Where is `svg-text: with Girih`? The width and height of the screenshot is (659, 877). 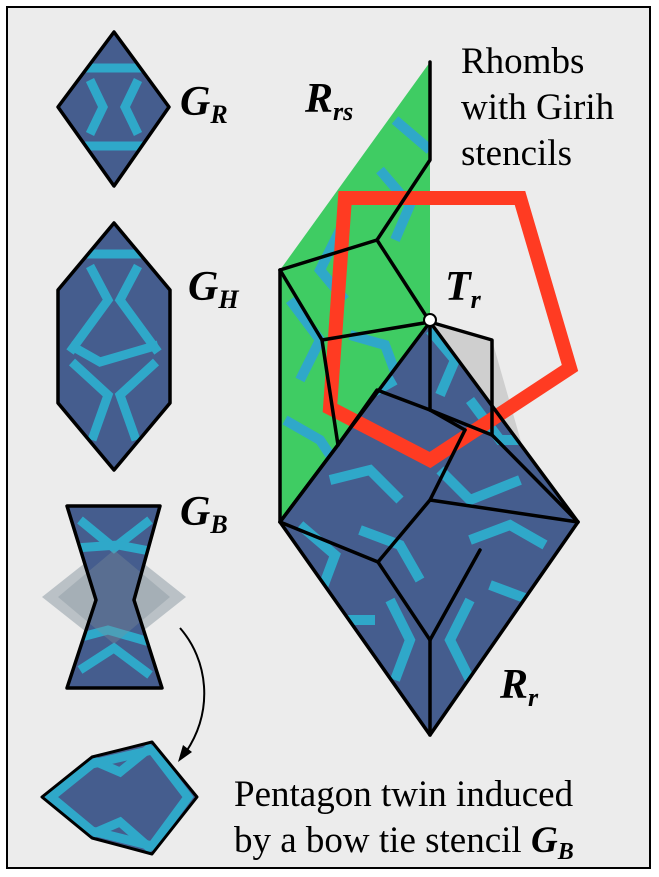
svg-text: with Girih is located at coordinates (538, 107).